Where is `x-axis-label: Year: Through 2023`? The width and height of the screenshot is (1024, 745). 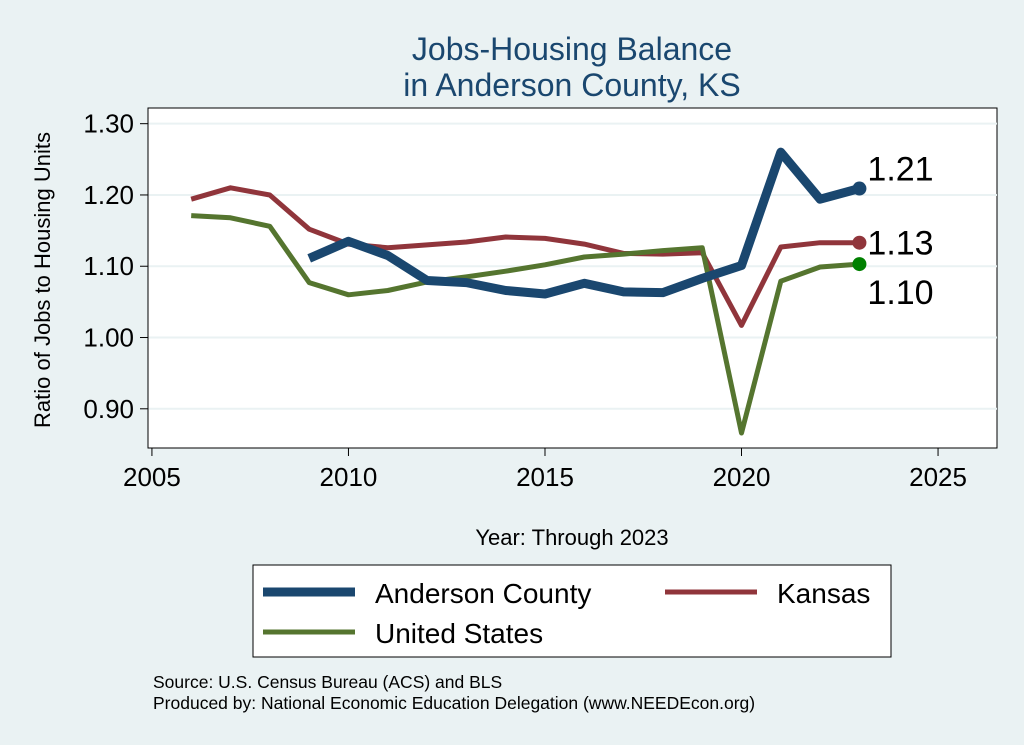 x-axis-label: Year: Through 2023 is located at coordinates (571, 537).